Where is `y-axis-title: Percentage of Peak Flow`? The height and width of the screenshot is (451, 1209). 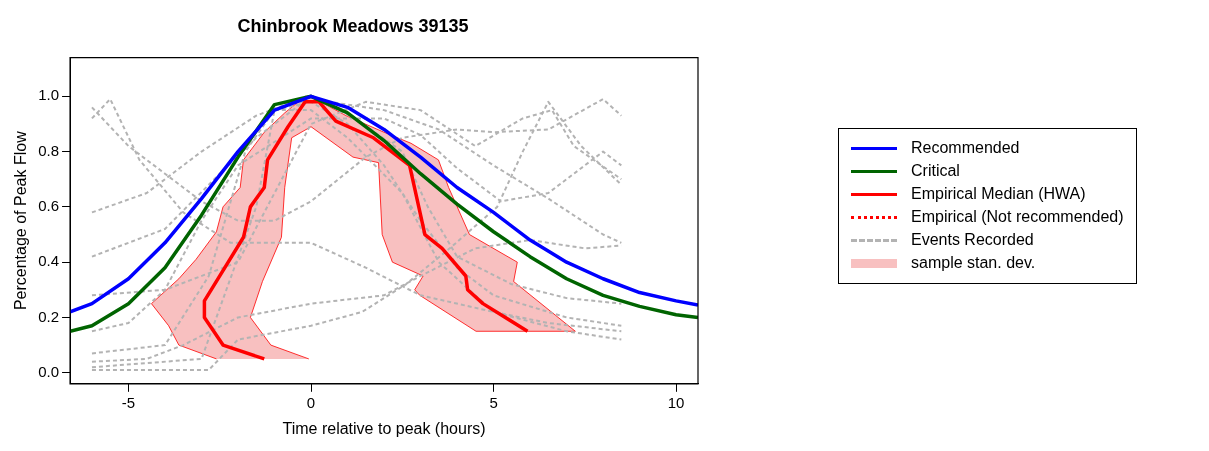 y-axis-title: Percentage of Peak Flow is located at coordinates (21, 220).